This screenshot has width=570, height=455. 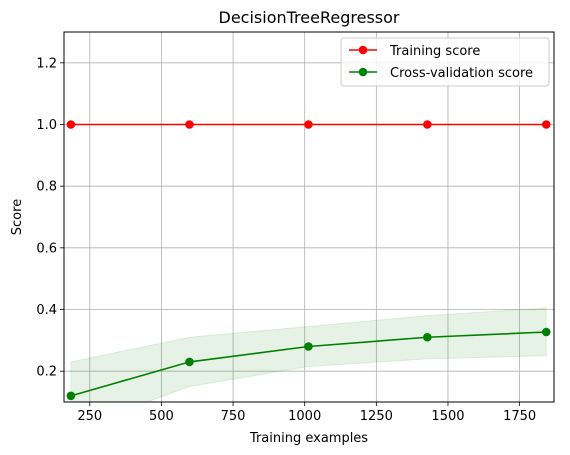 I want to click on y-tick-label: 0.8, so click(x=46, y=187).